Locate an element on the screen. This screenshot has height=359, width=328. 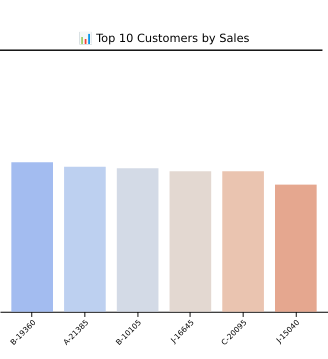
chart-title: 📊 Top 10 Customers by Sales is located at coordinates (164, 38).